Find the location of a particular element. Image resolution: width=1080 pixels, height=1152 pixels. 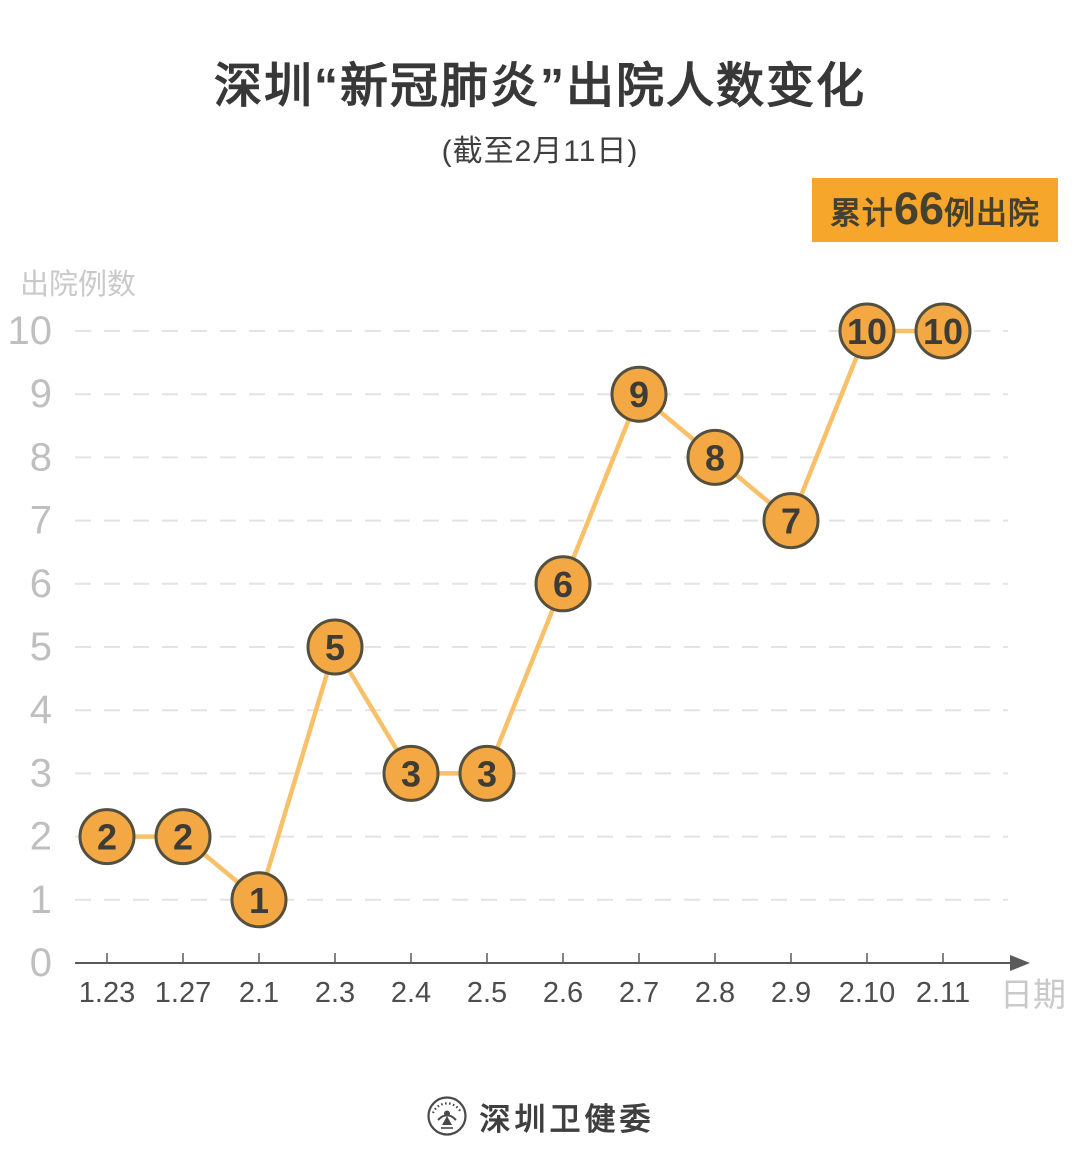

x-tick-label: 2.3 is located at coordinates (335, 993).